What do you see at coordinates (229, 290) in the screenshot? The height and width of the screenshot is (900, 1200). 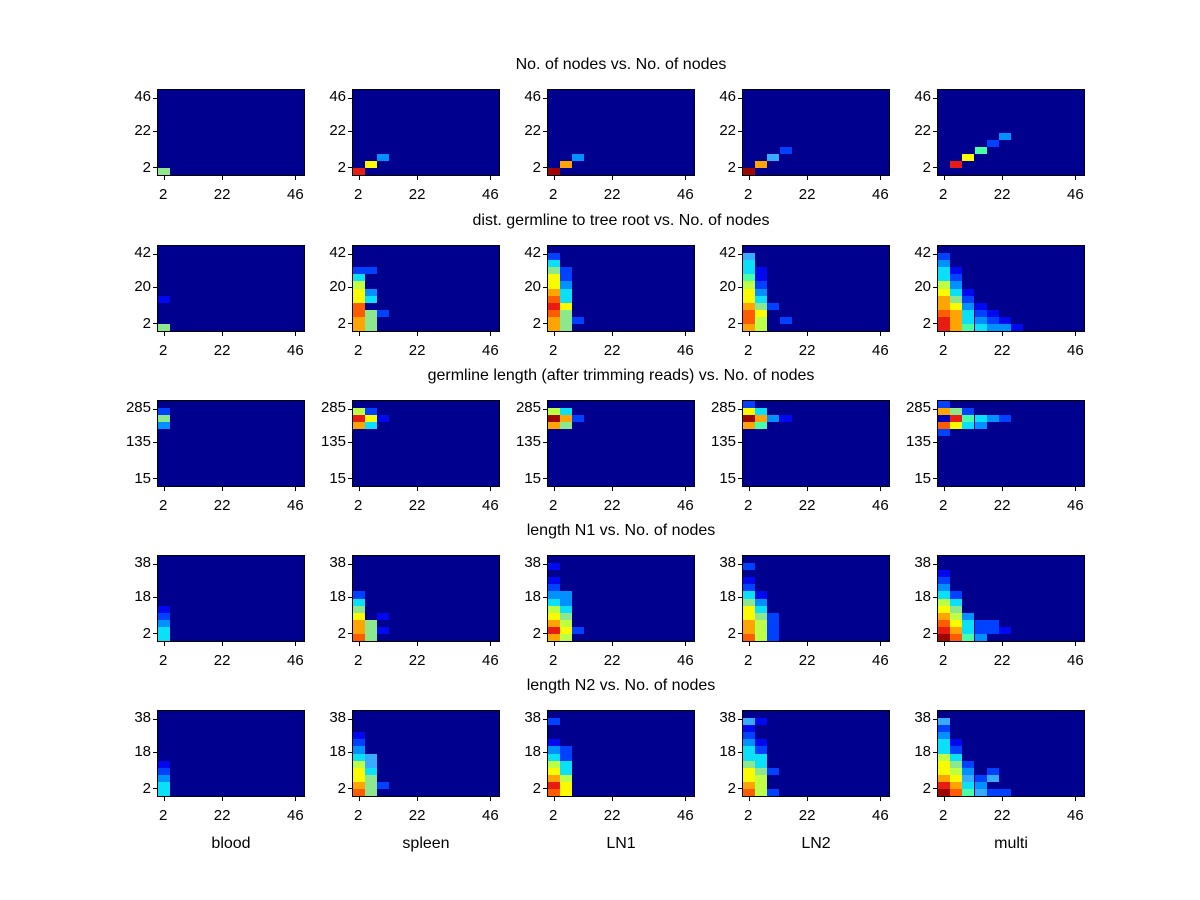 I see `heatmap-blood-row2` at bounding box center [229, 290].